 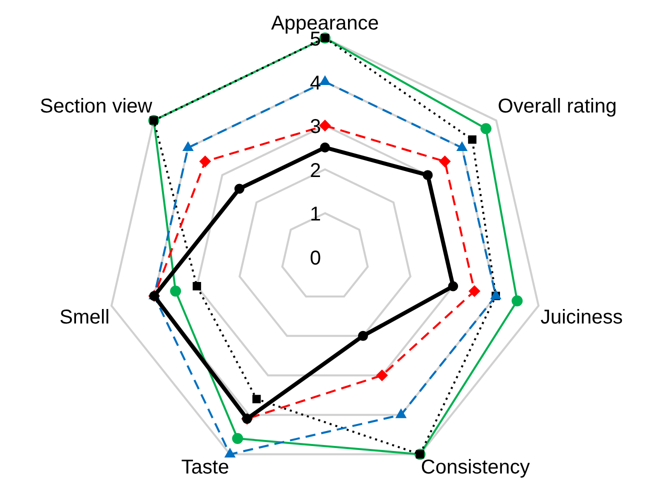 What do you see at coordinates (315, 215) in the screenshot?
I see `y-tick-label: 1` at bounding box center [315, 215].